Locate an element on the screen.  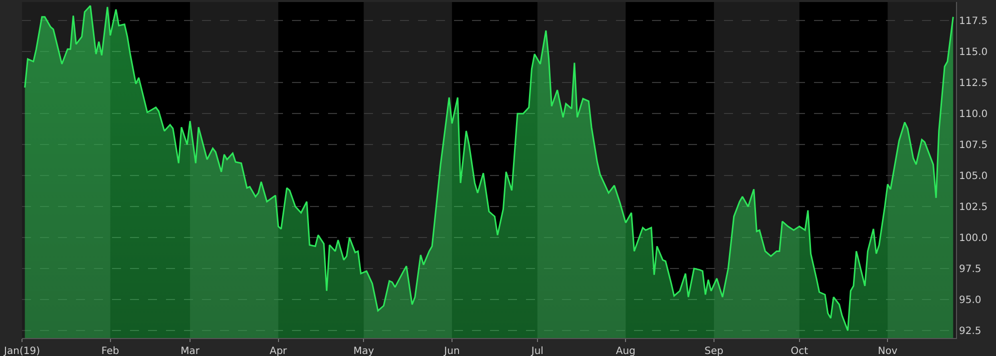
x-tick-label: Sep is located at coordinates (714, 351).